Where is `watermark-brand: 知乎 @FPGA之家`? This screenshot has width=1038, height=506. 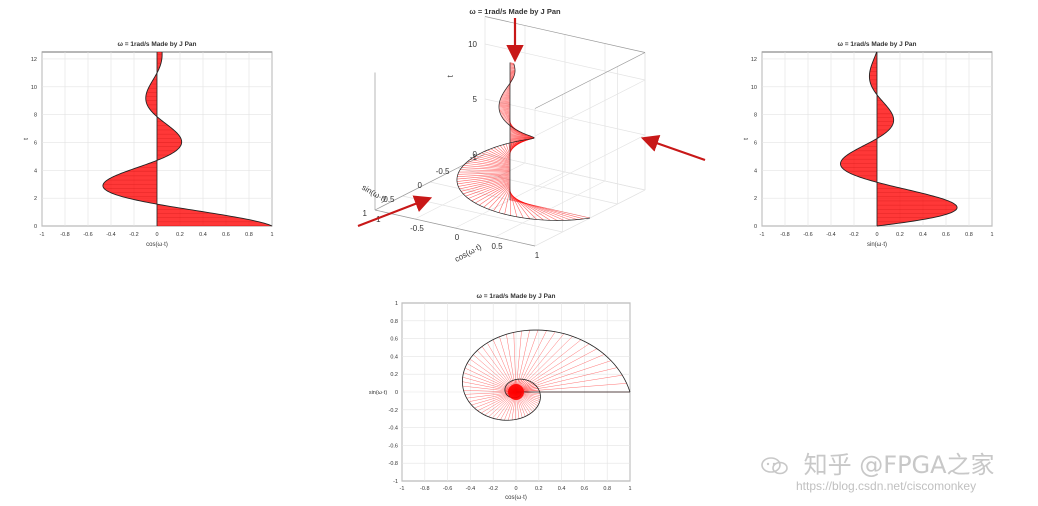
watermark-brand: 知乎 @FPGA之家 is located at coordinates (877, 462).